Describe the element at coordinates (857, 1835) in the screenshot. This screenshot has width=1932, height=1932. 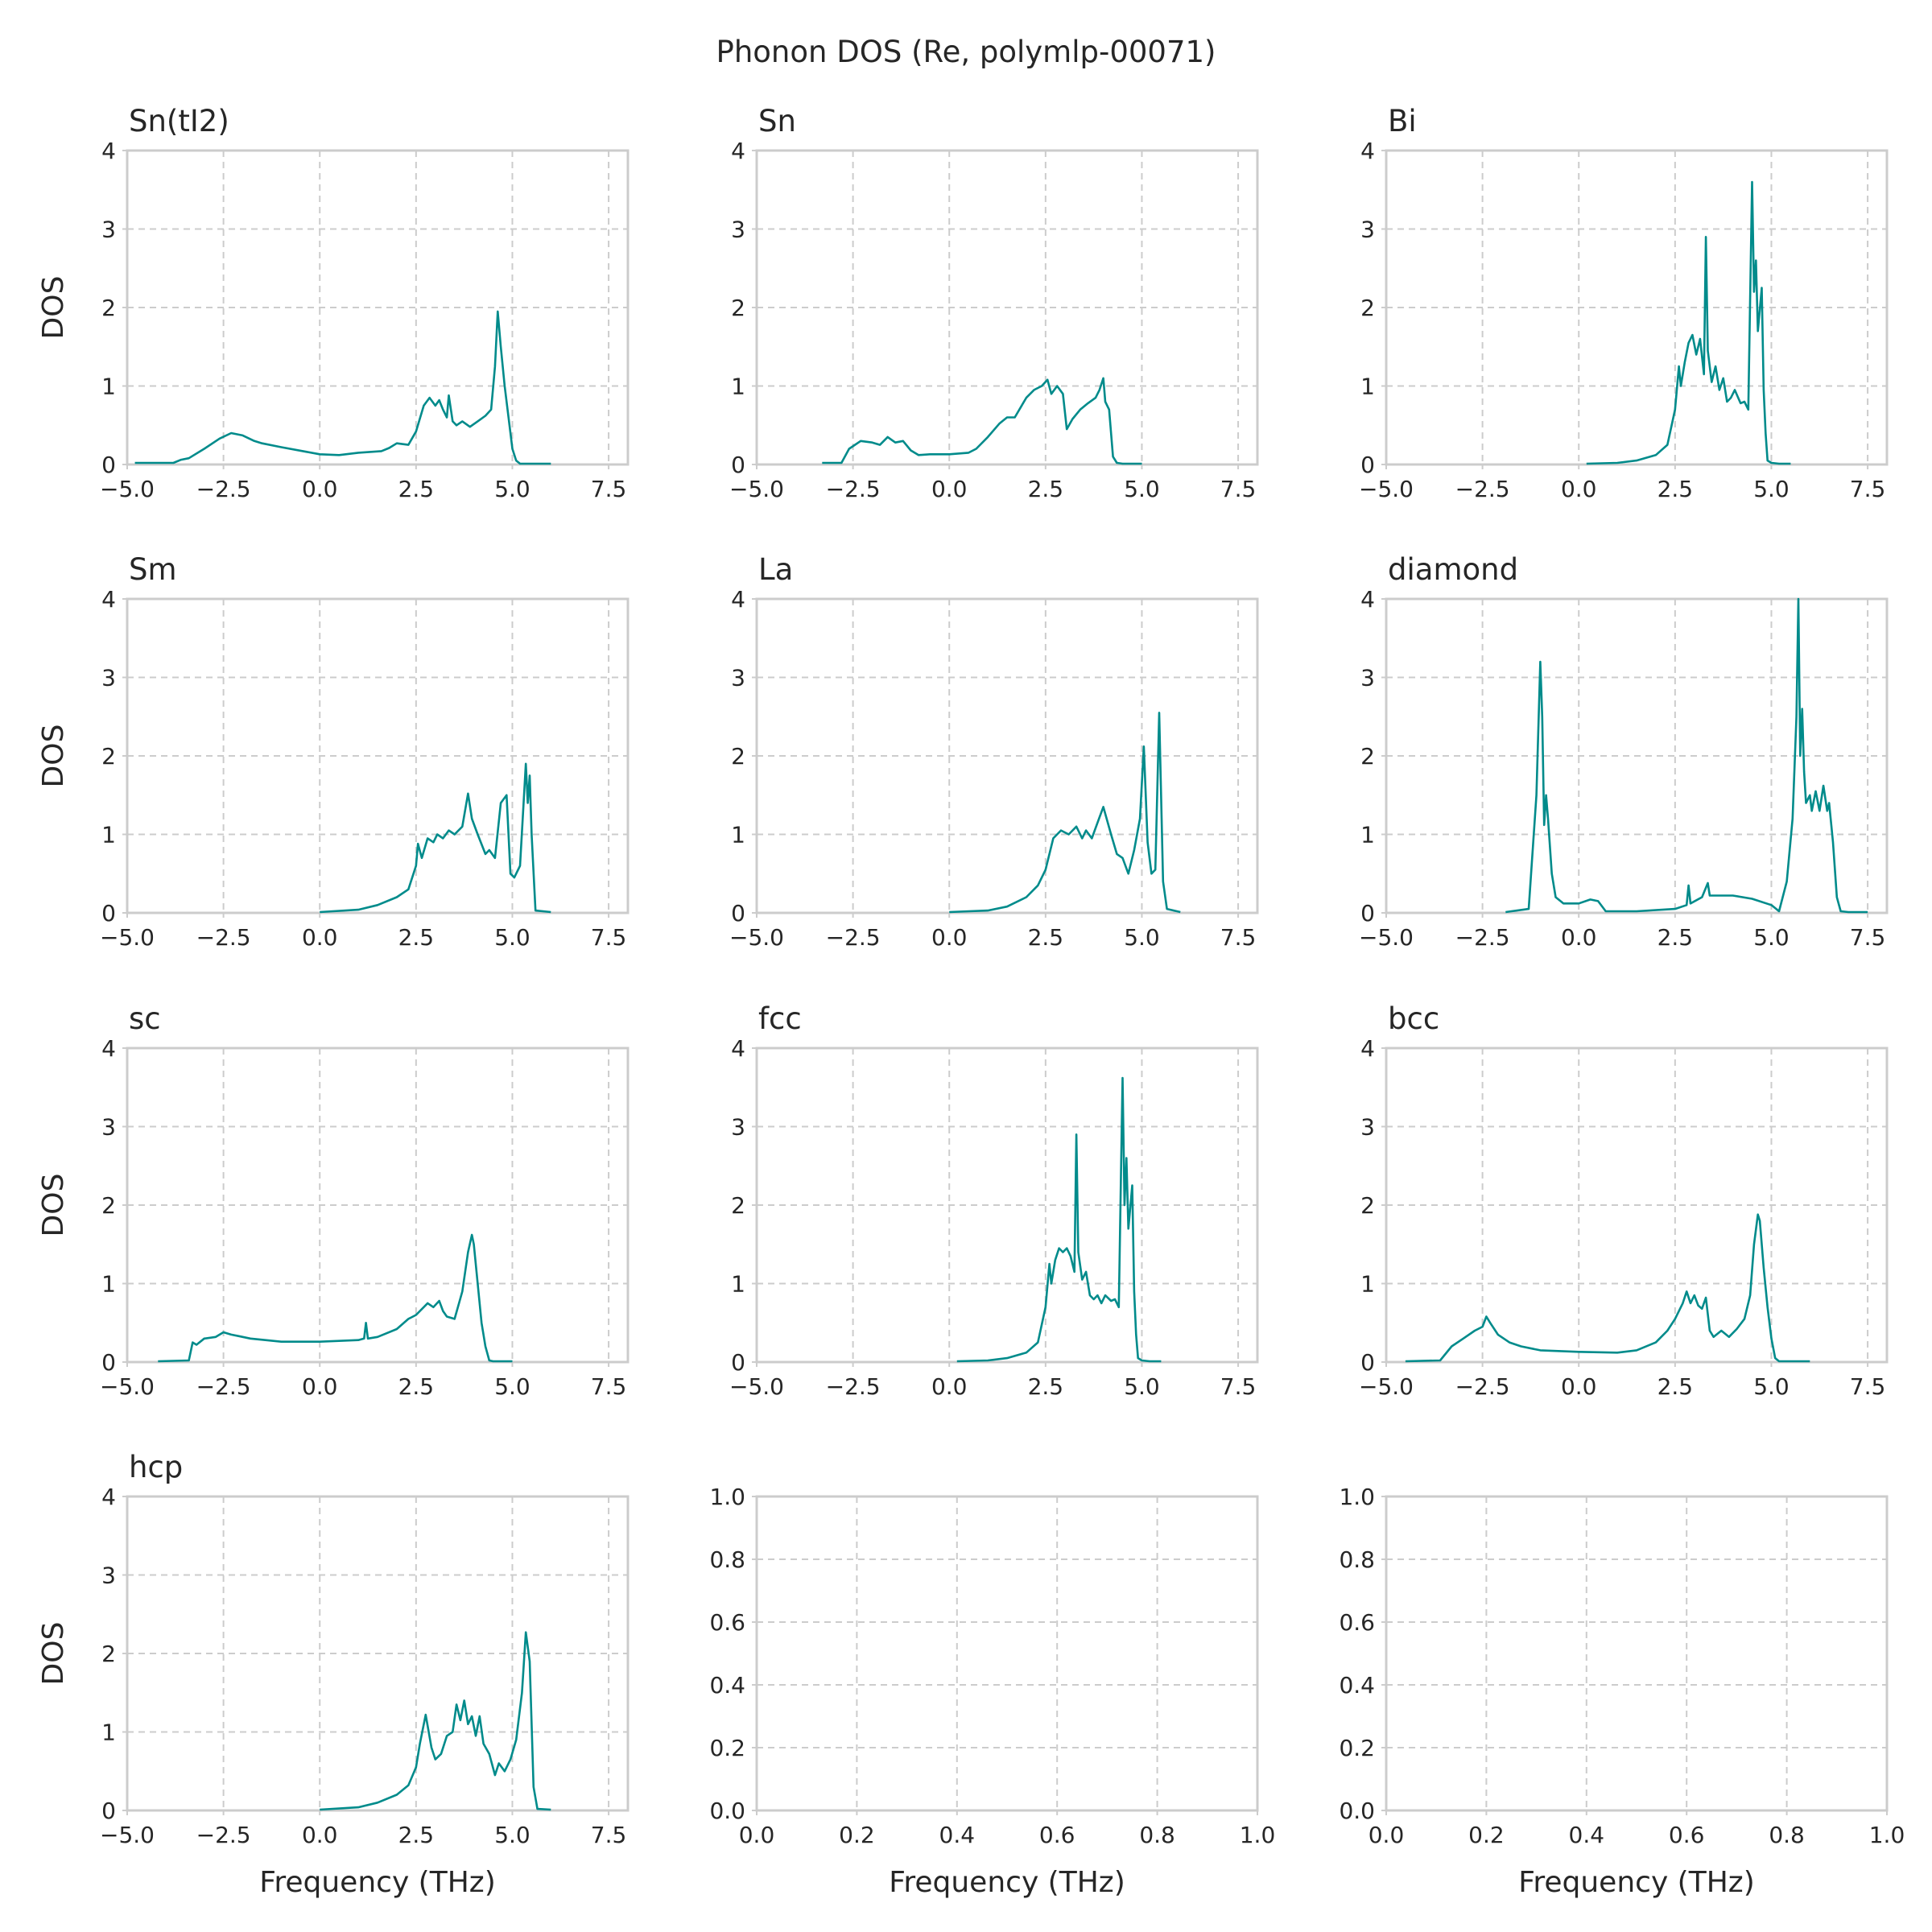
I see `x-tick-label: 0.2` at that location.